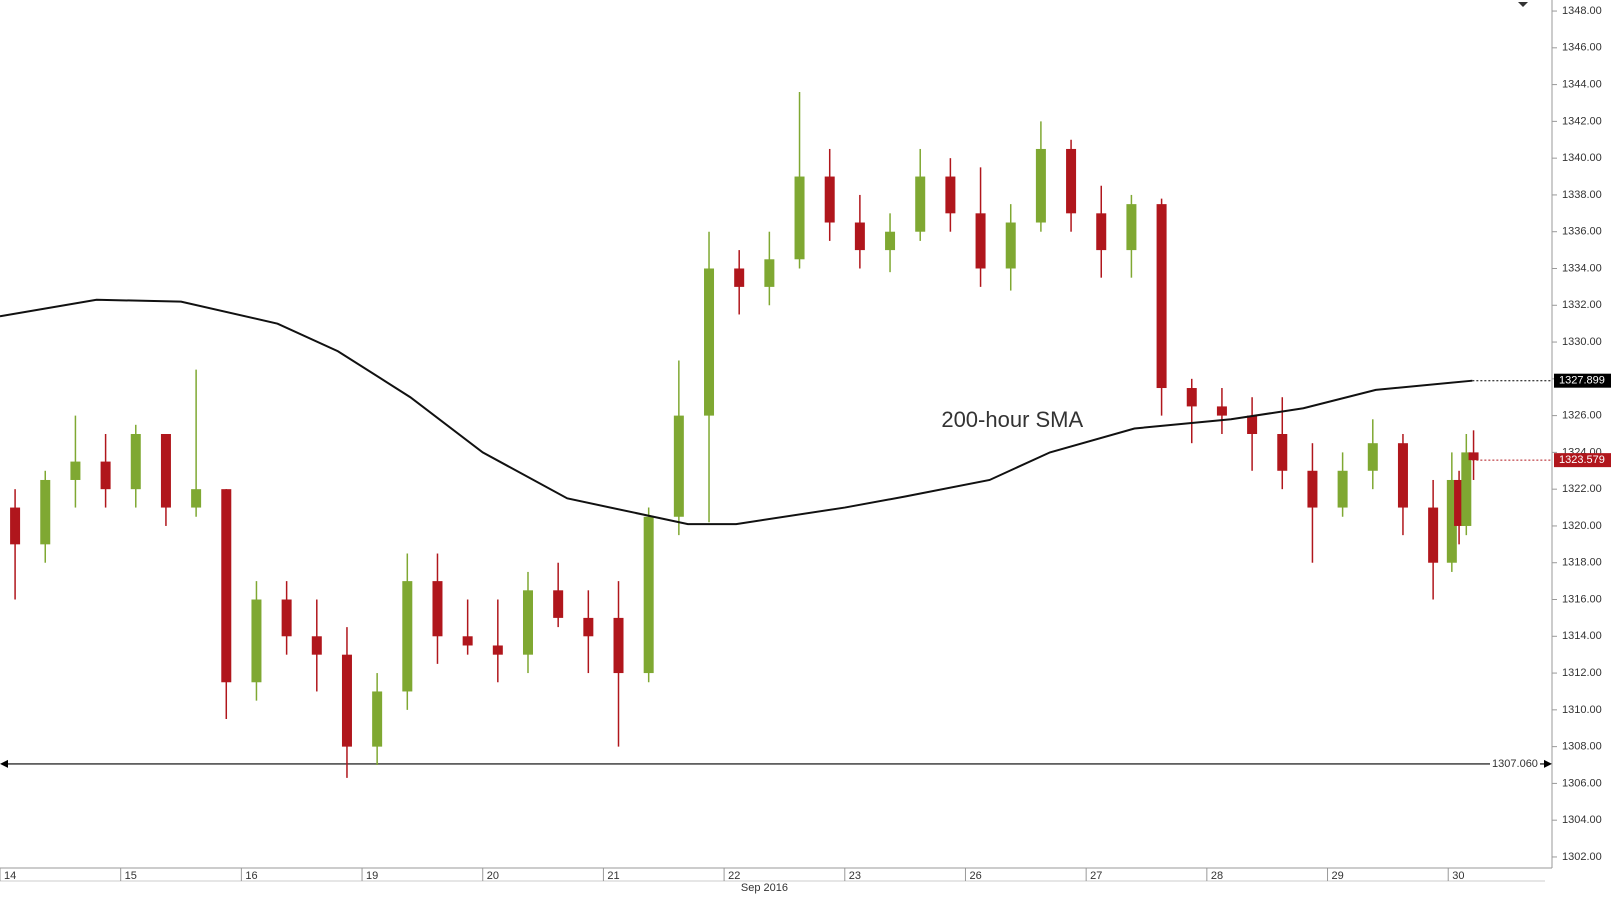  I want to click on y-tick-label: 1342.00, so click(1582, 121).